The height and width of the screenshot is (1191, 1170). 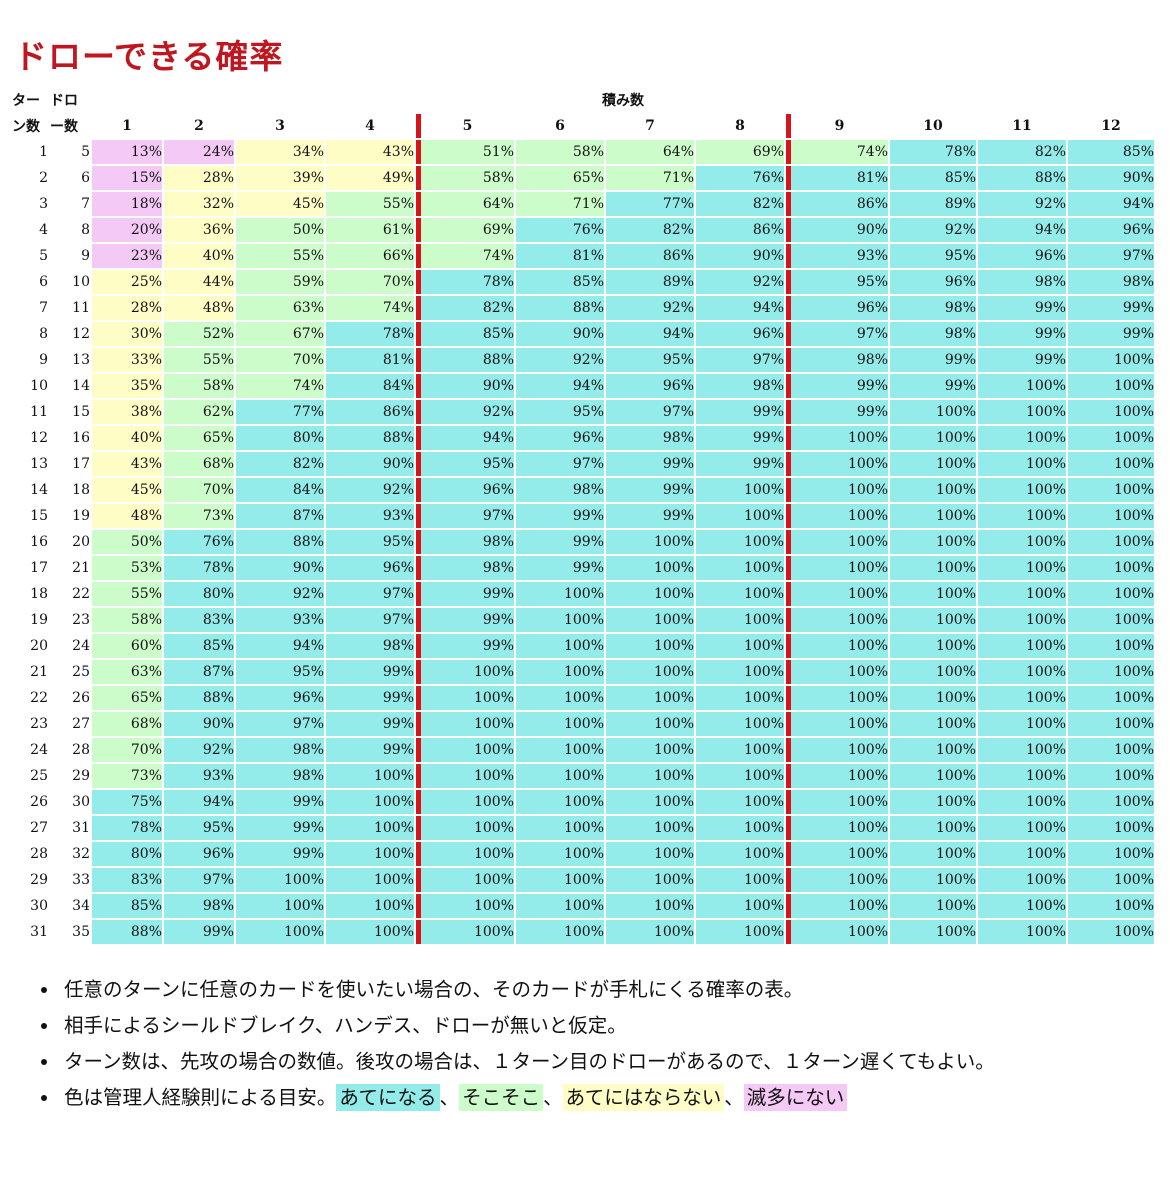 I want to click on draw-count: 23, so click(x=81, y=620).